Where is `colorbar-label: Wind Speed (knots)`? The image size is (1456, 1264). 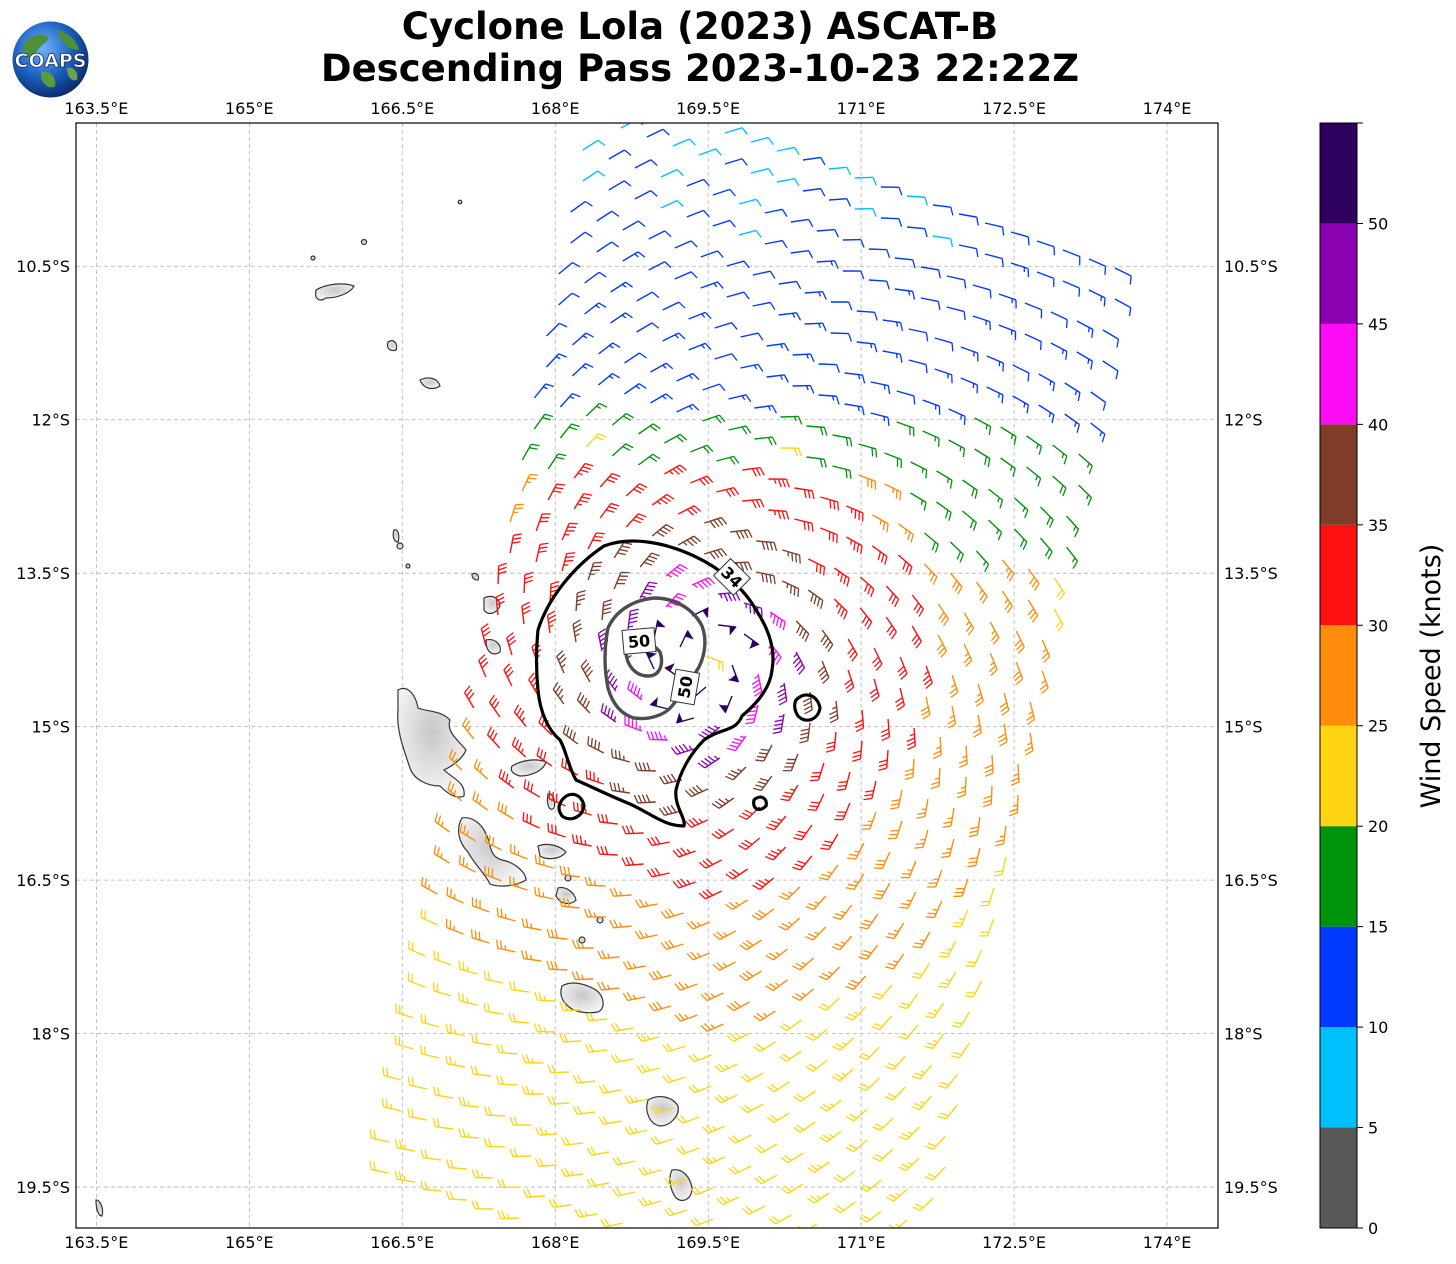 colorbar-label: Wind Speed (knots) is located at coordinates (1431, 676).